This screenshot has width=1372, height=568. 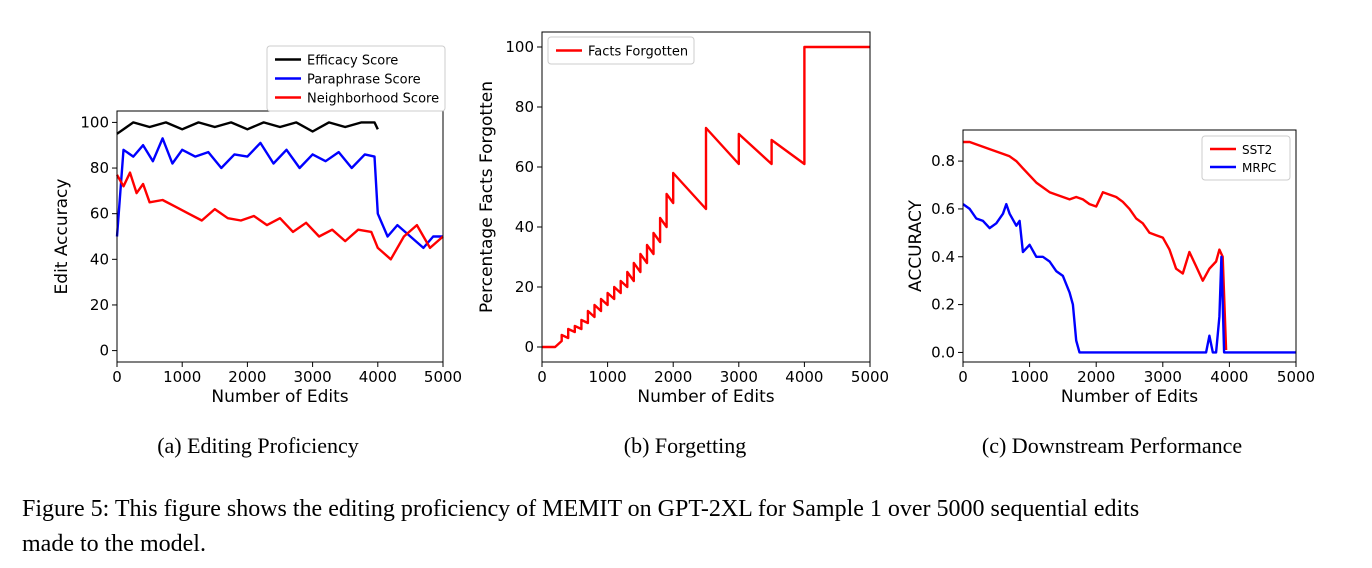 I want to click on y-axis-label: ACCURACY, so click(x=916, y=245).